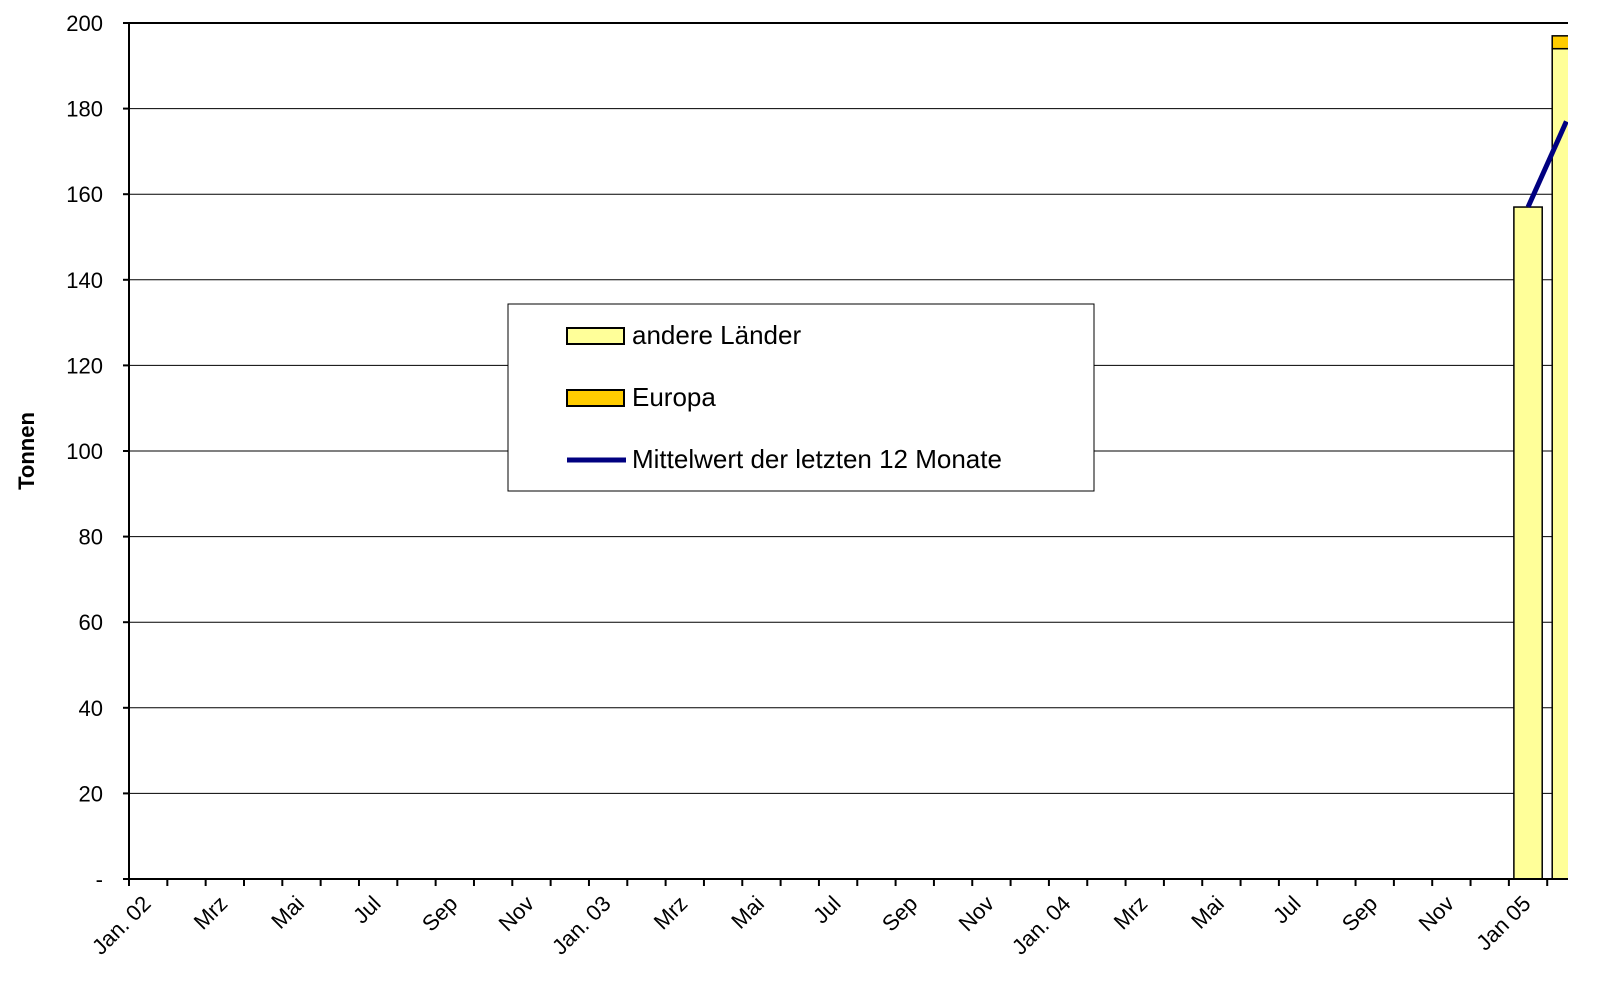  I want to click on legend-label: andere Länder, so click(716, 335).